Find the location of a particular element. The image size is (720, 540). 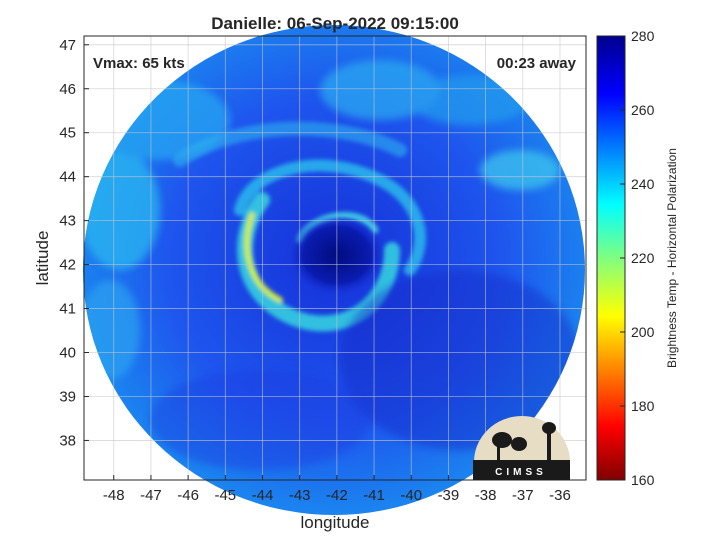

x-tick-label: -43 is located at coordinates (300, 495).